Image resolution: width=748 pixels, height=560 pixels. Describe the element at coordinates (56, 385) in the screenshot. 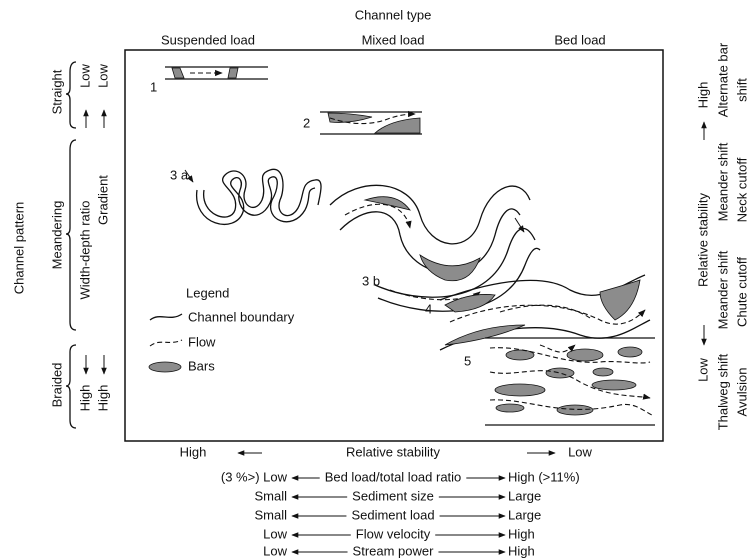

I see `row-label: Braided` at that location.